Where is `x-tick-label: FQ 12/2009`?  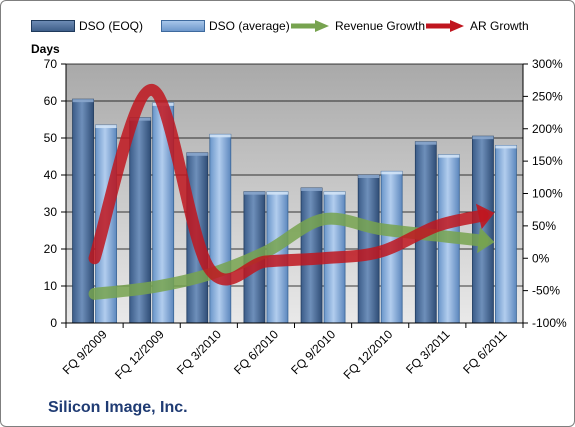
x-tick-label: FQ 12/2009 is located at coordinates (139, 354).